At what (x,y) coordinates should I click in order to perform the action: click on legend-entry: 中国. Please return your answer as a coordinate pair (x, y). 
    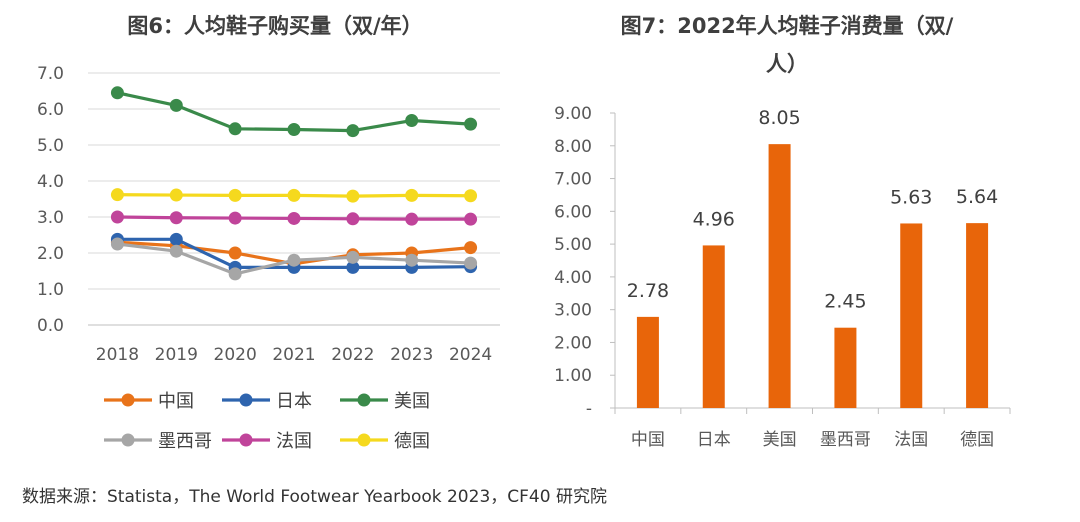
    Looking at the image, I should click on (176, 401).